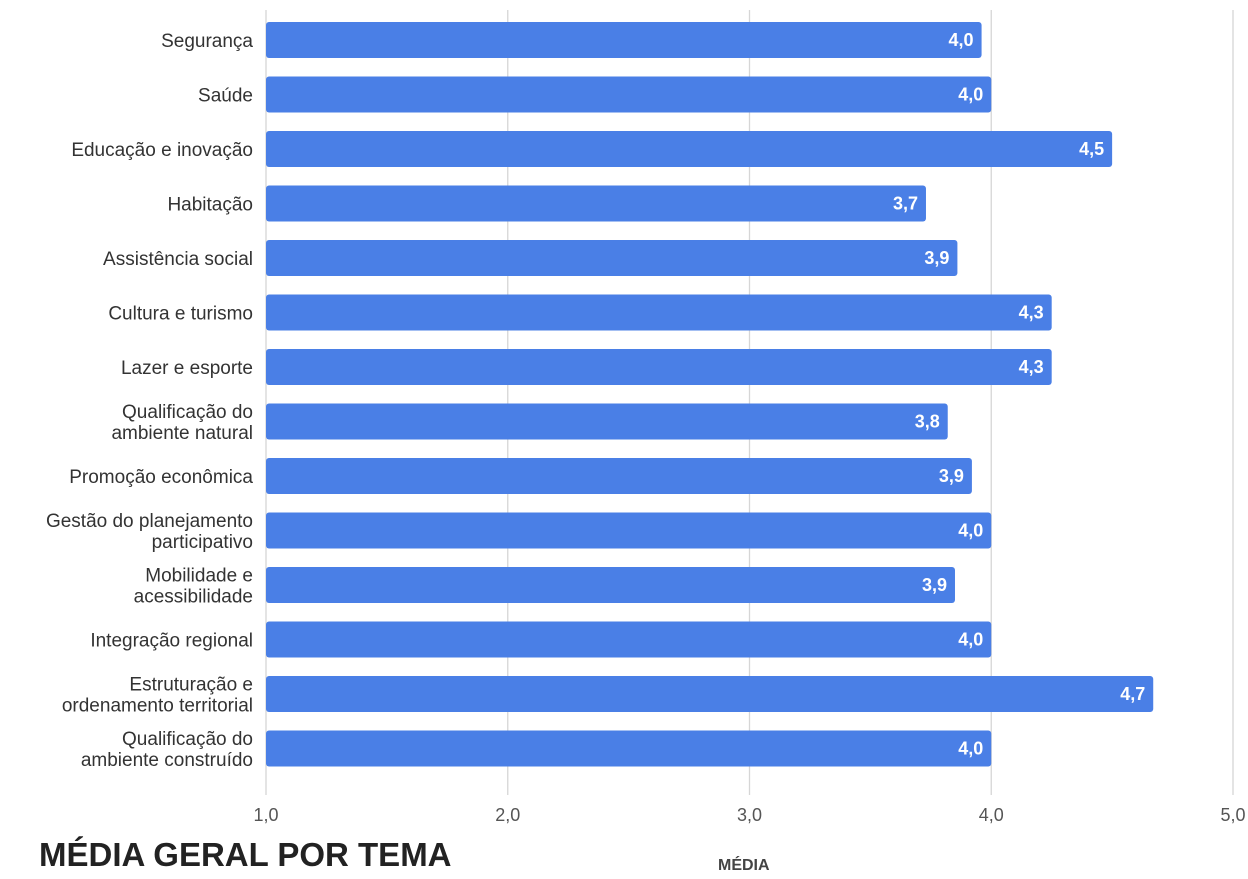  I want to click on x-axis-title: MÉDIA, so click(744, 865).